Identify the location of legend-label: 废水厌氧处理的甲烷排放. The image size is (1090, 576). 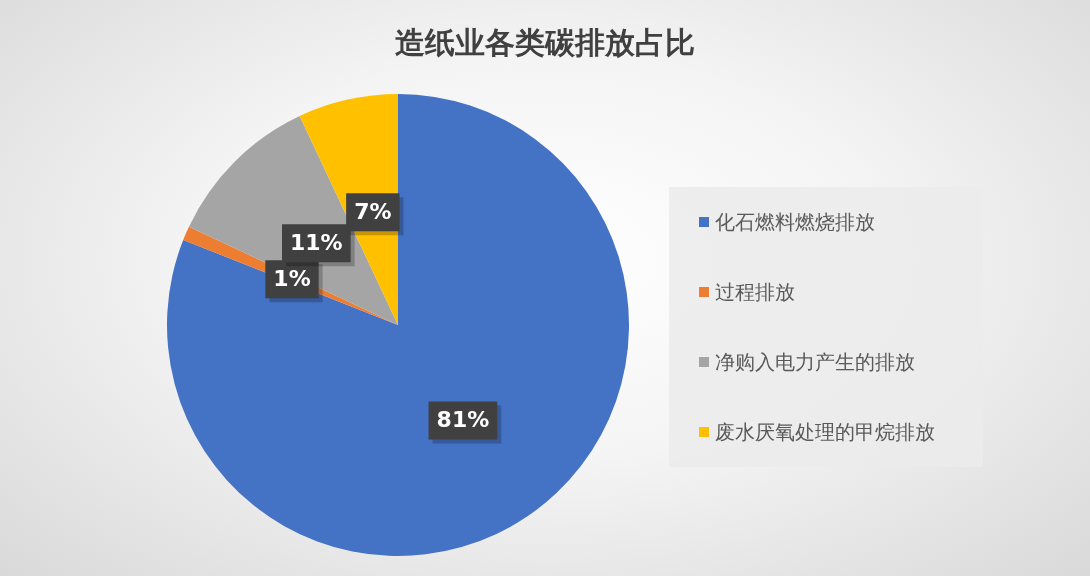
(825, 432).